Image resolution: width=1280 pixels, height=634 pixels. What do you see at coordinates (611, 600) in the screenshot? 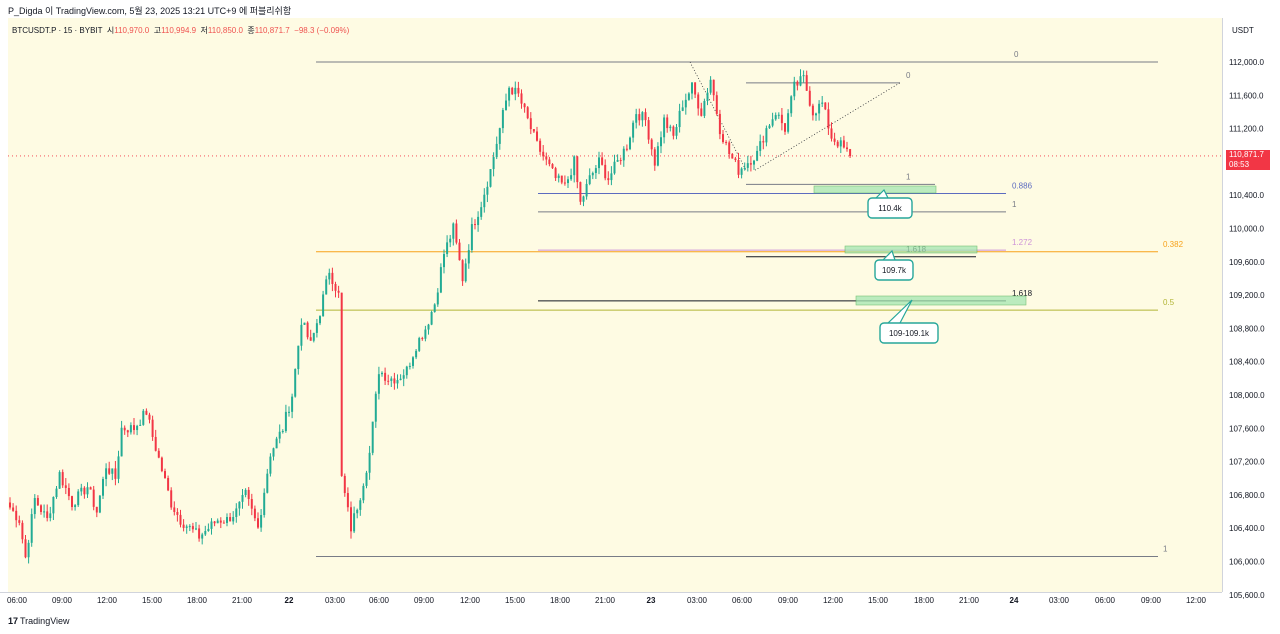
I see `time-axis` at bounding box center [611, 600].